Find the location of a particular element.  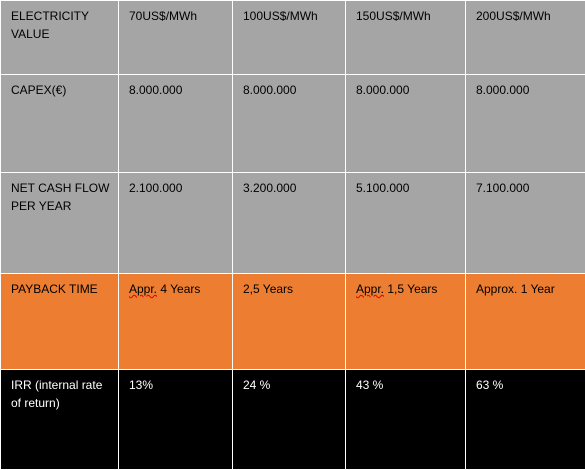

row-label: IRR (internal rate of return) is located at coordinates (60, 420).